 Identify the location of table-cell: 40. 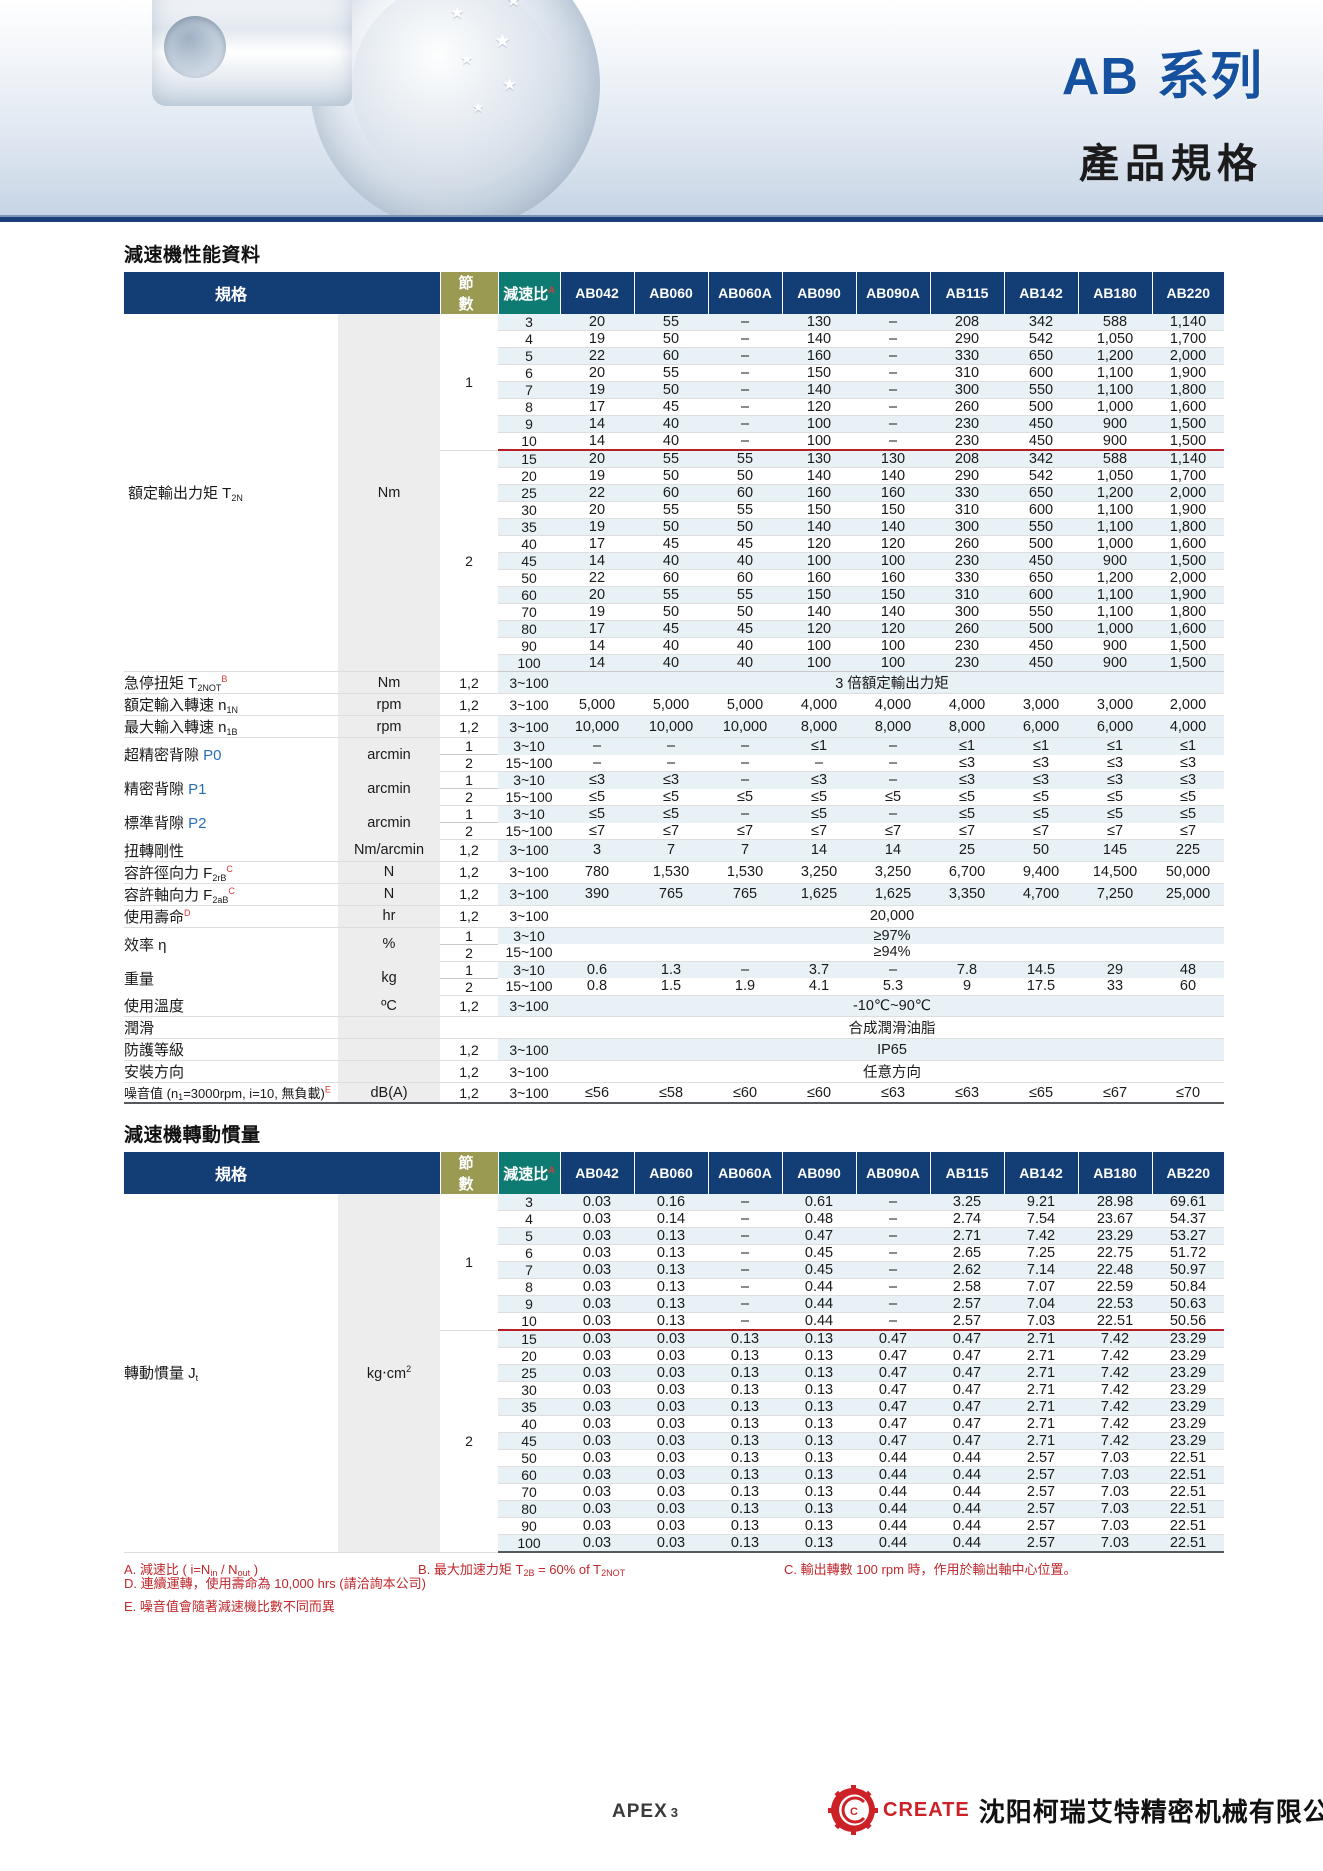
(671, 646).